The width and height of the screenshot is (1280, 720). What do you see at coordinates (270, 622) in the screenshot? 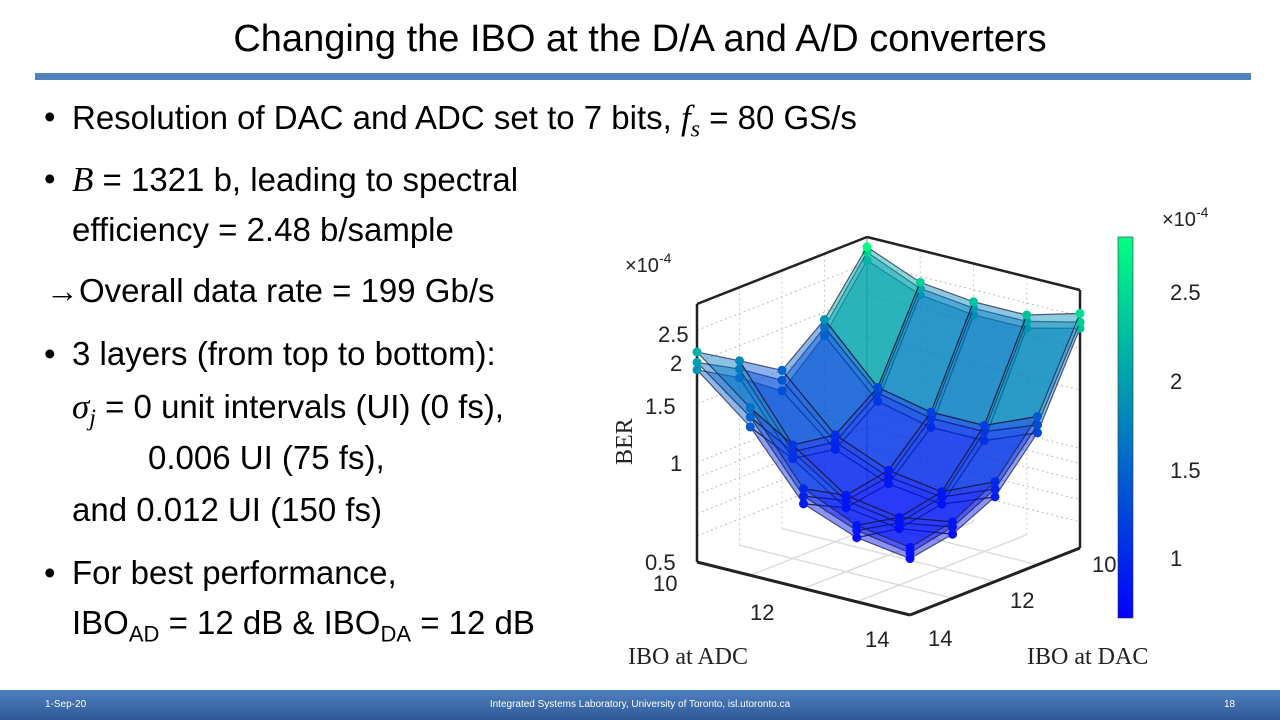
I see `text: = 12 dB & IBO` at bounding box center [270, 622].